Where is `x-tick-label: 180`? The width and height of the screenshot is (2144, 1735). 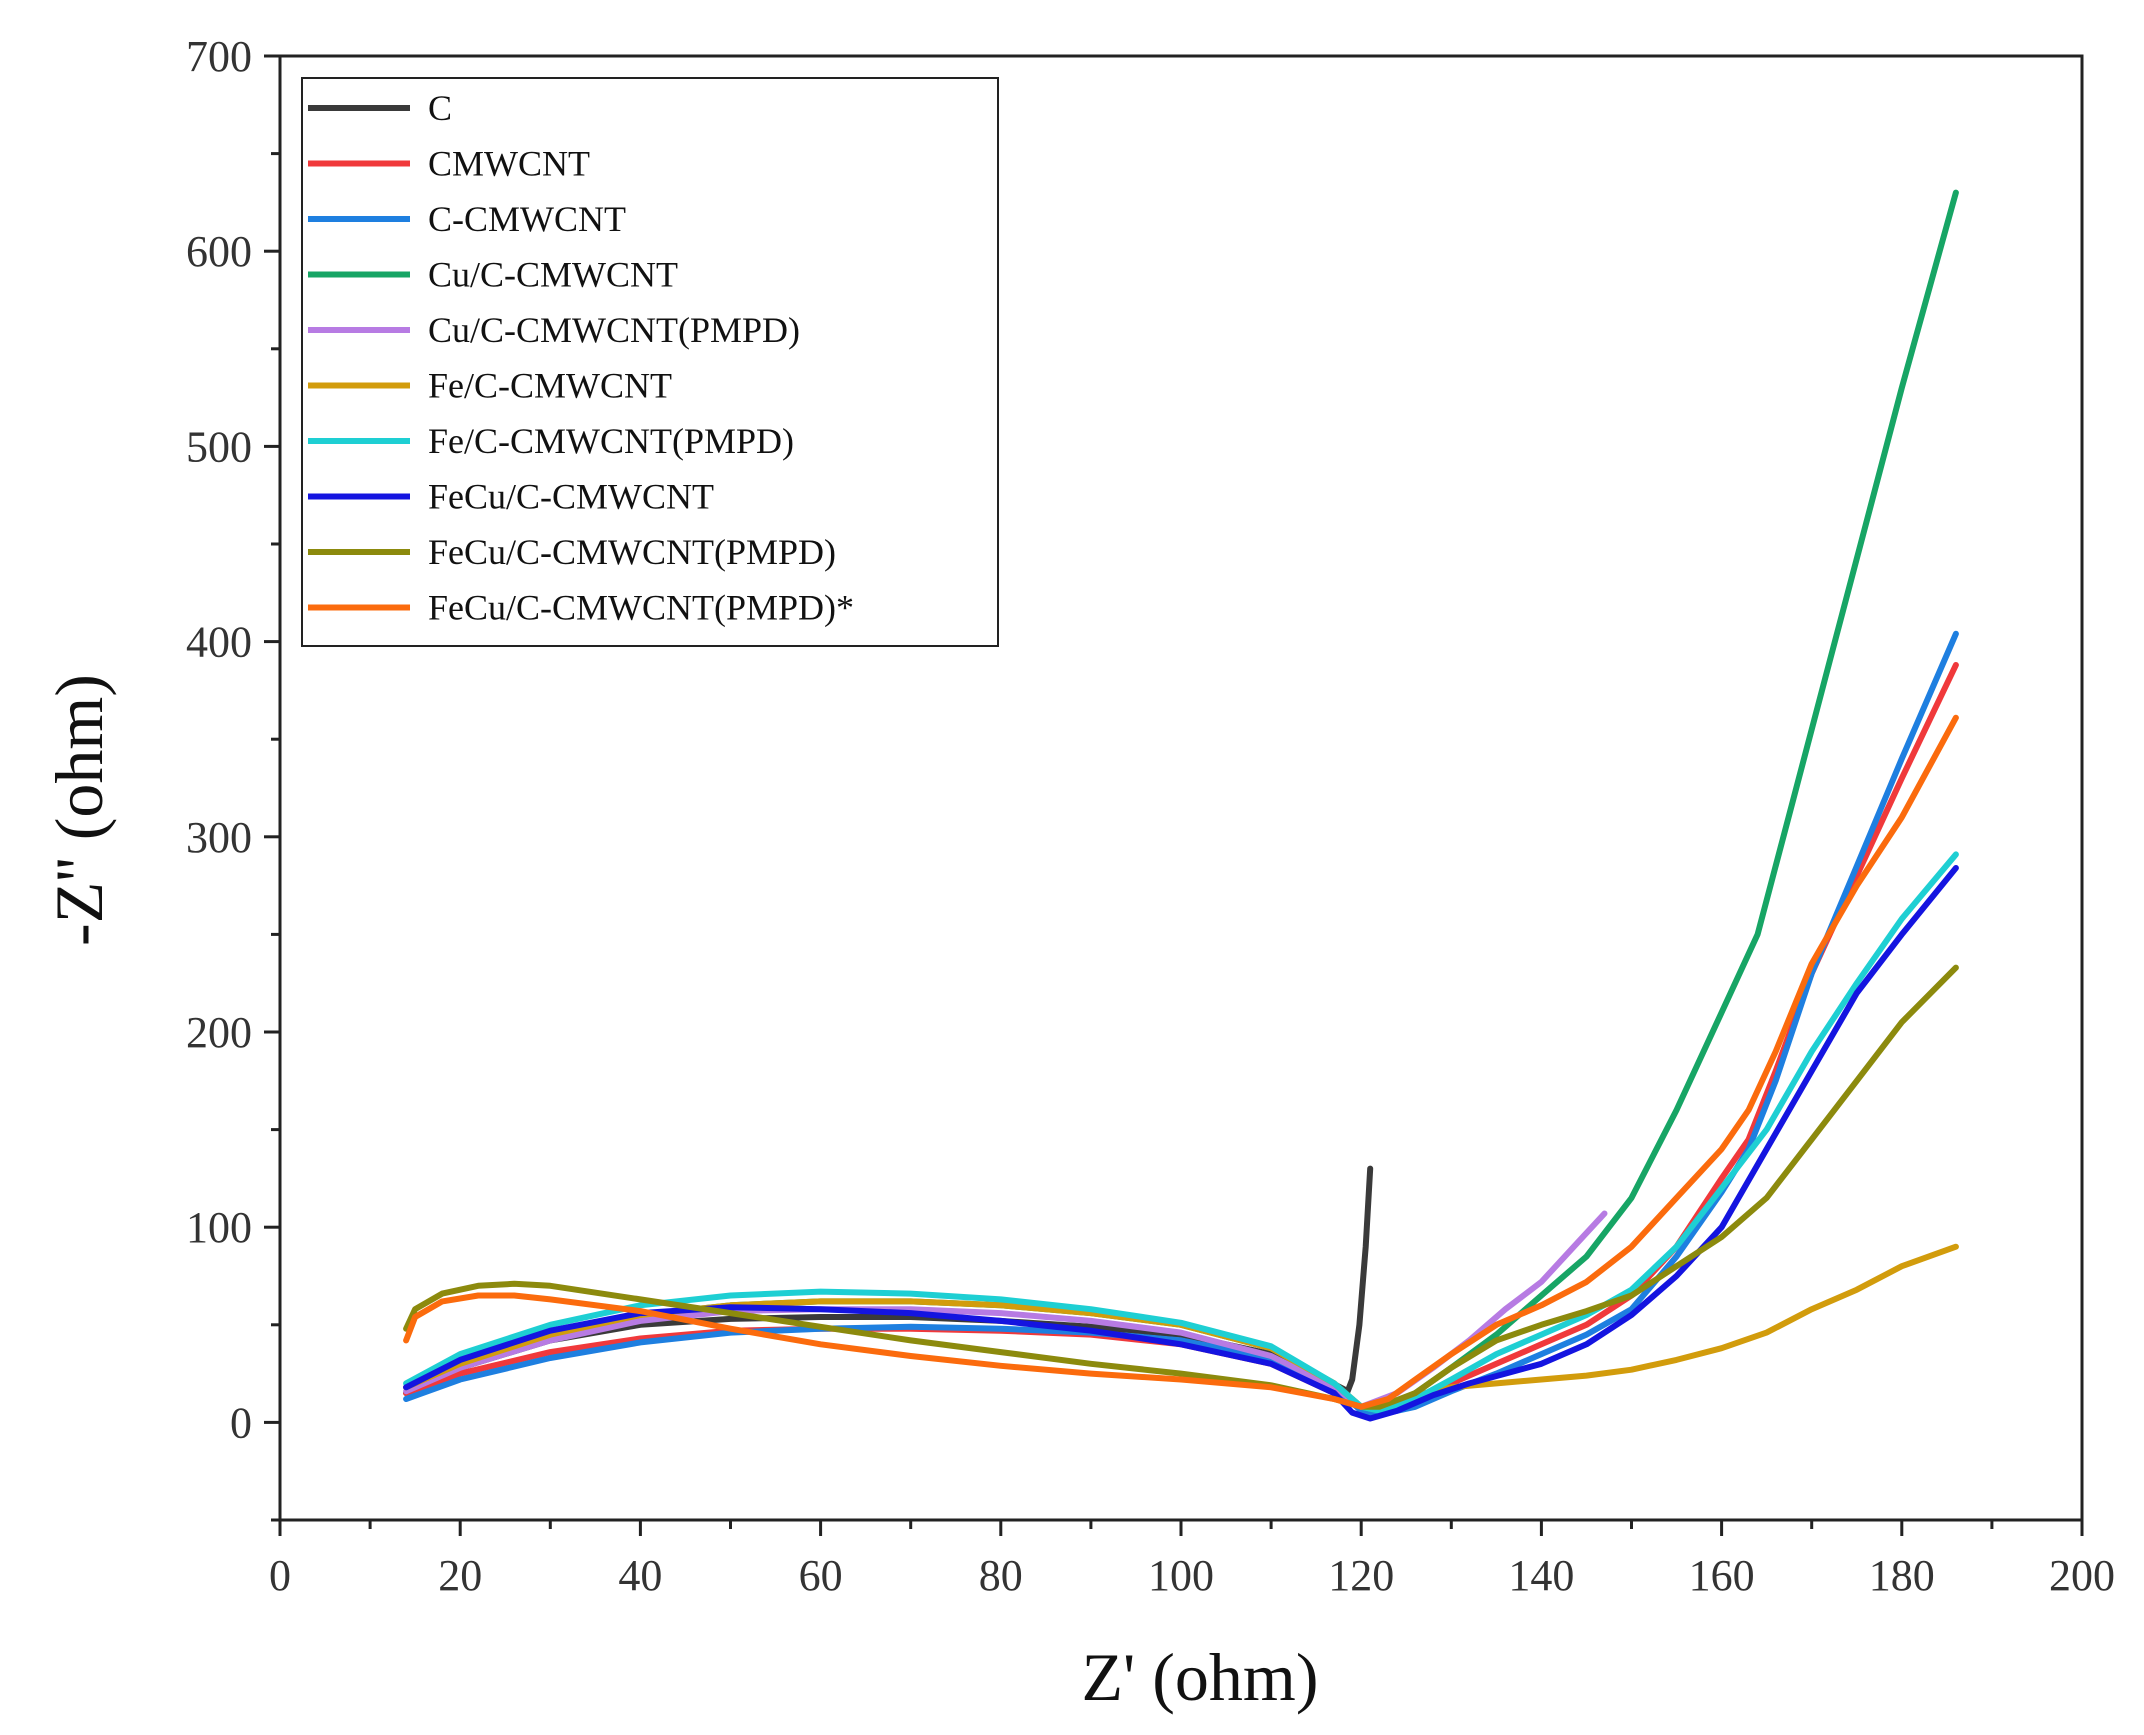
x-tick-label: 180 is located at coordinates (1902, 1575).